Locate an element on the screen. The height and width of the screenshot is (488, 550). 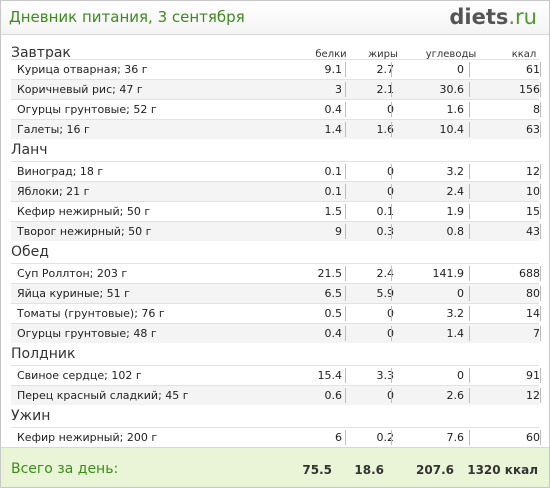
food-protein: 21.5 is located at coordinates (330, 273).